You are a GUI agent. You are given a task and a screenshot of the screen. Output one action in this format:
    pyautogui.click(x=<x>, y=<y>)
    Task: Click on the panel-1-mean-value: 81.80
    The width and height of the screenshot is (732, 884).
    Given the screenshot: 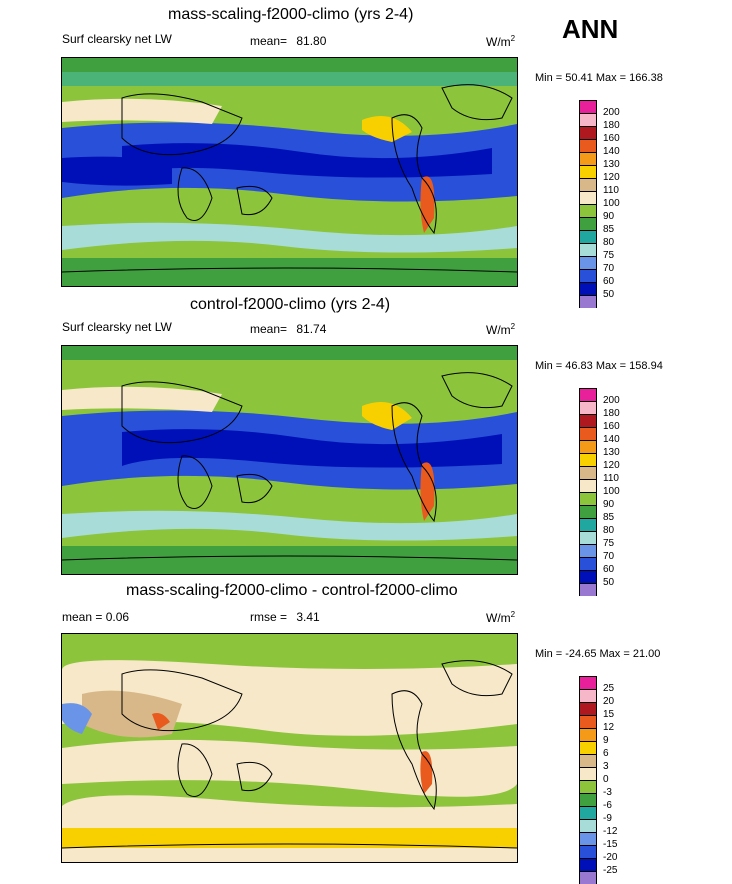 What is the action you would take?
    pyautogui.click(x=311, y=41)
    